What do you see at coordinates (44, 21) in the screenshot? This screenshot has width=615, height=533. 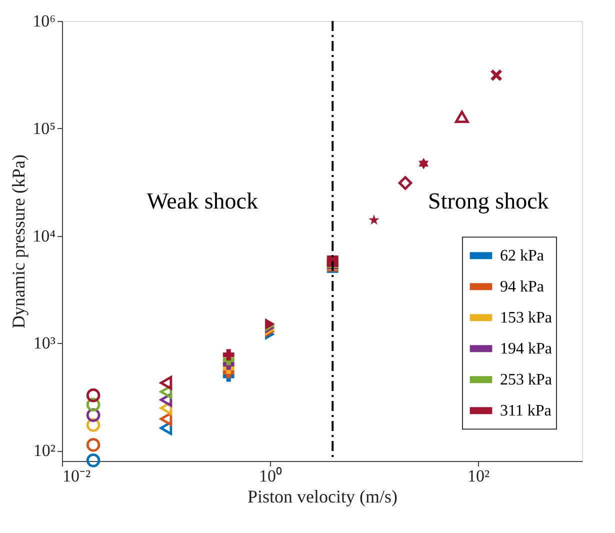 I see `y-tick-label: 10⁶` at bounding box center [44, 21].